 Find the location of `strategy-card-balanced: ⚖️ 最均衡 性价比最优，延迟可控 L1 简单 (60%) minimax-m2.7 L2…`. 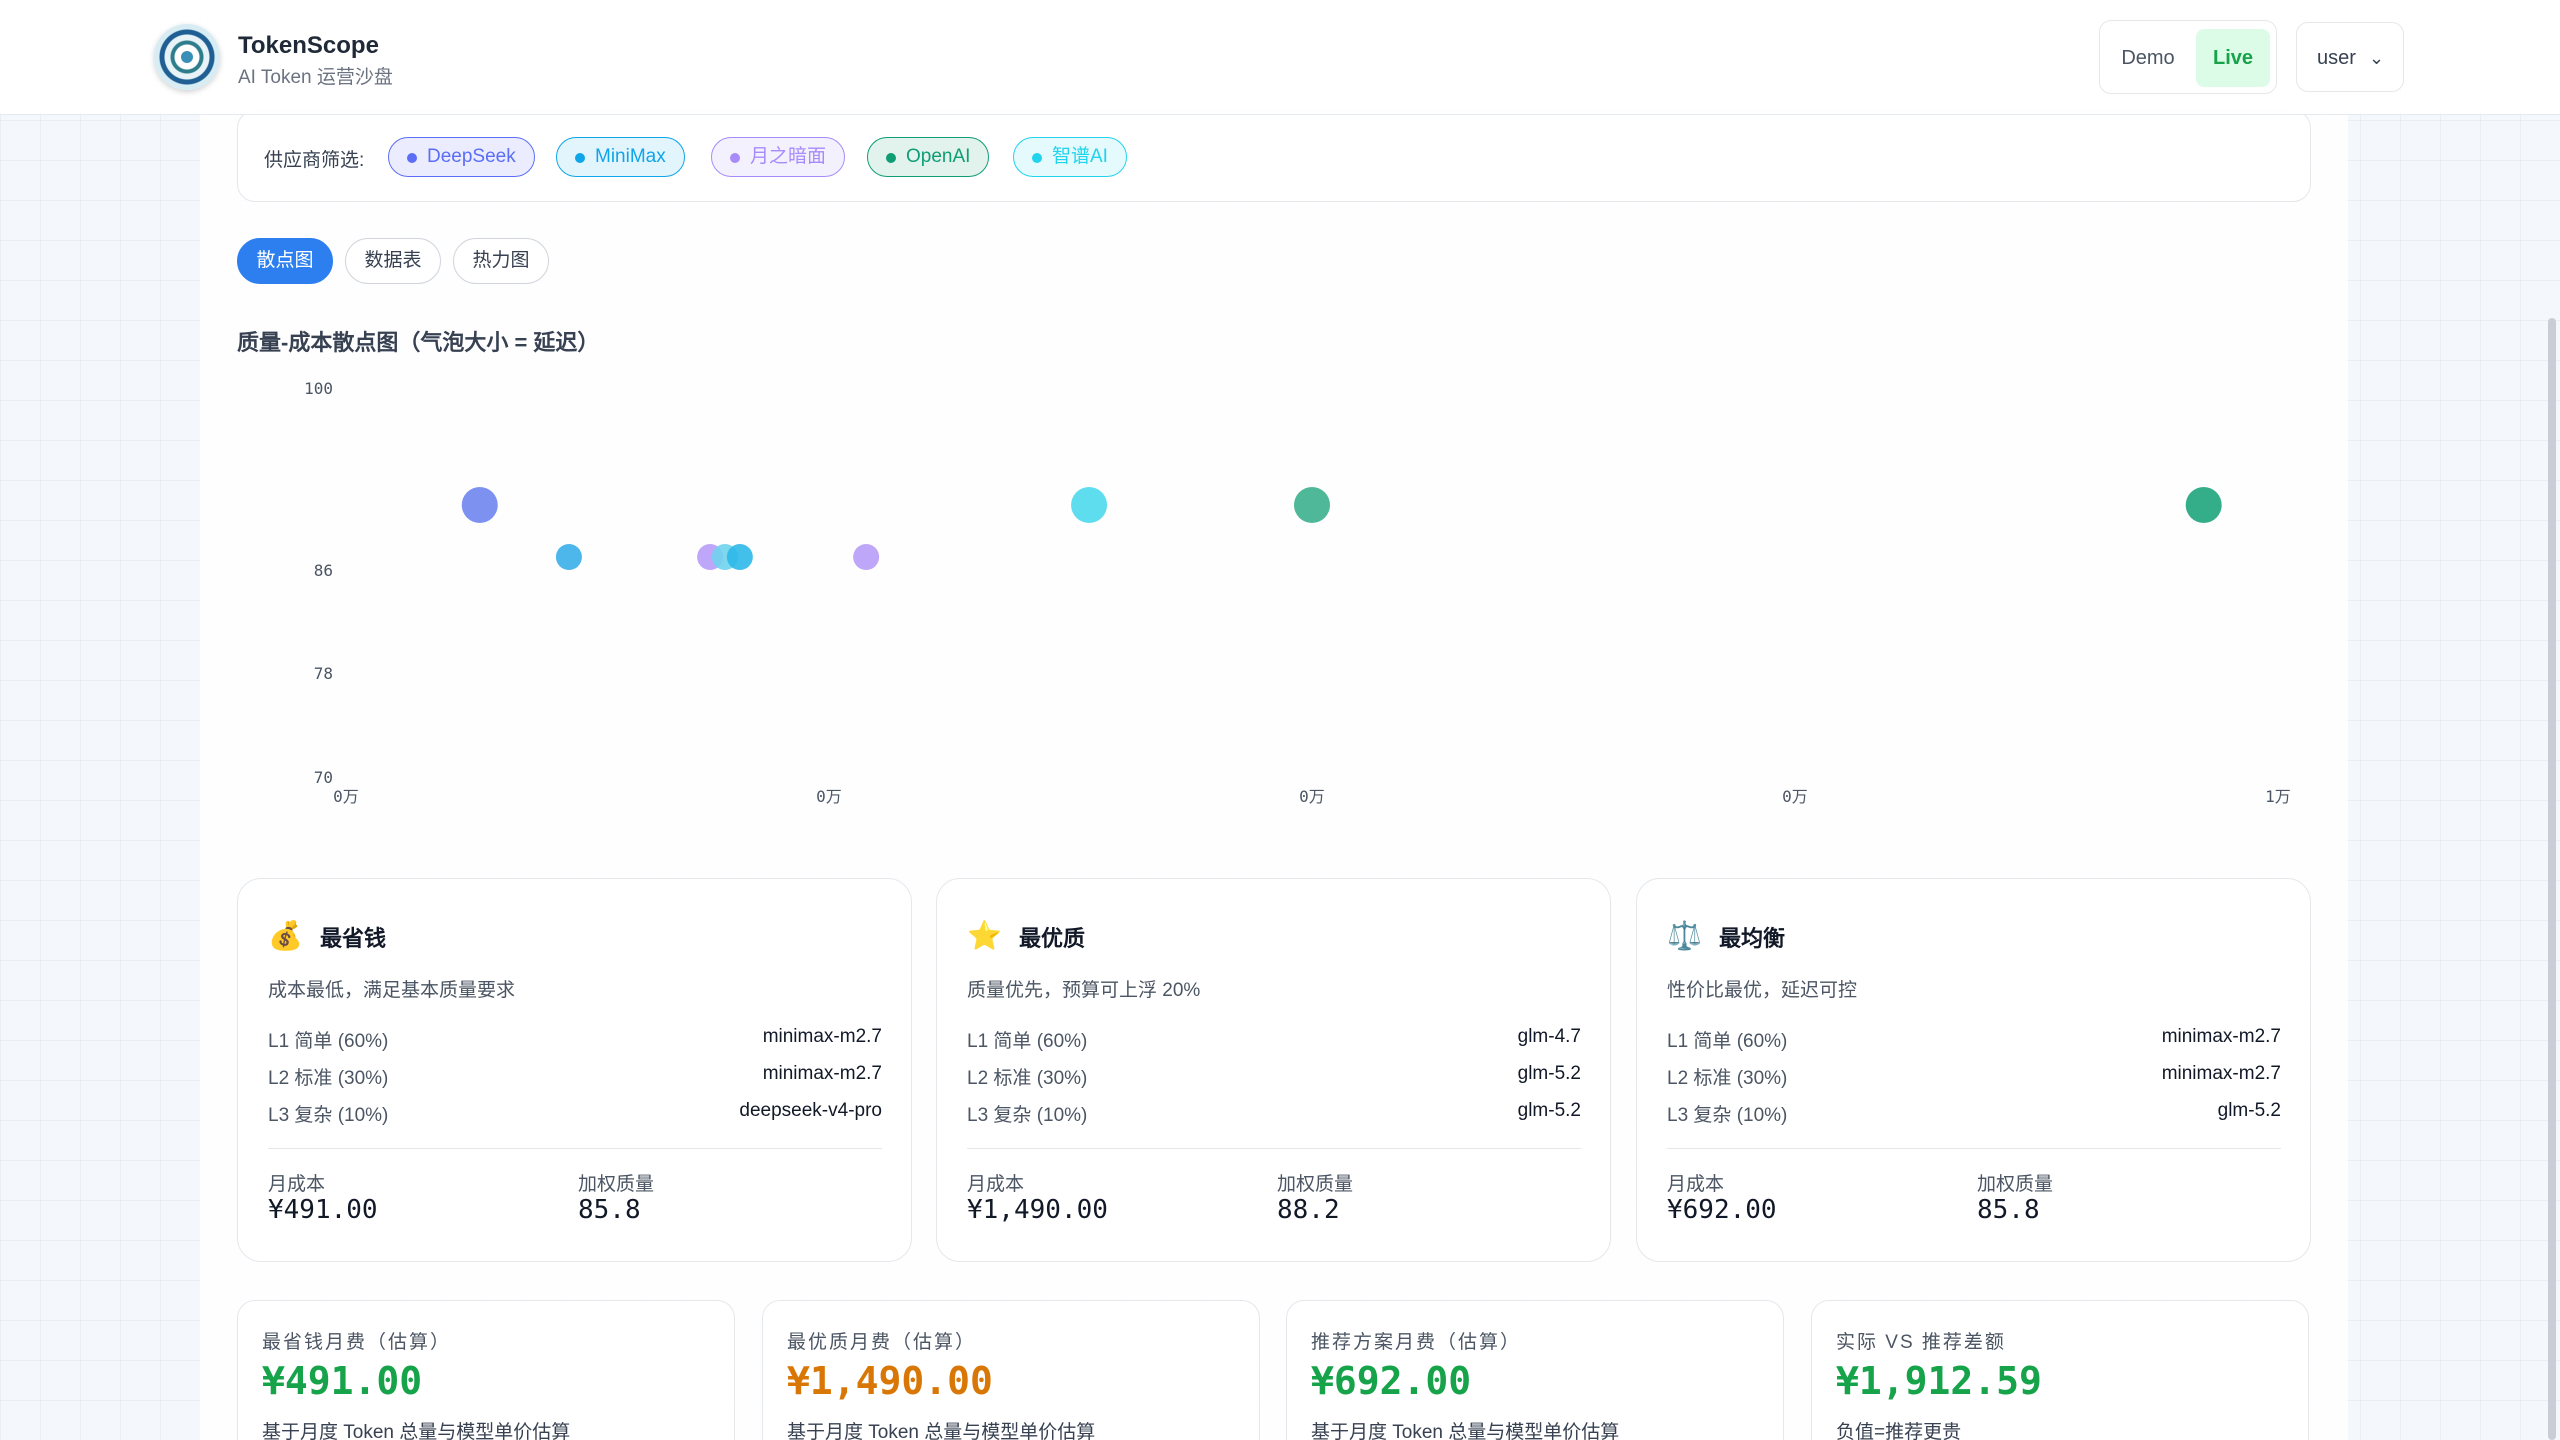

strategy-card-balanced: ⚖️ 最均衡 性价比最优，延迟可控 L1 简单 (60%) minimax-m2.7 L2… is located at coordinates (1973, 1070).